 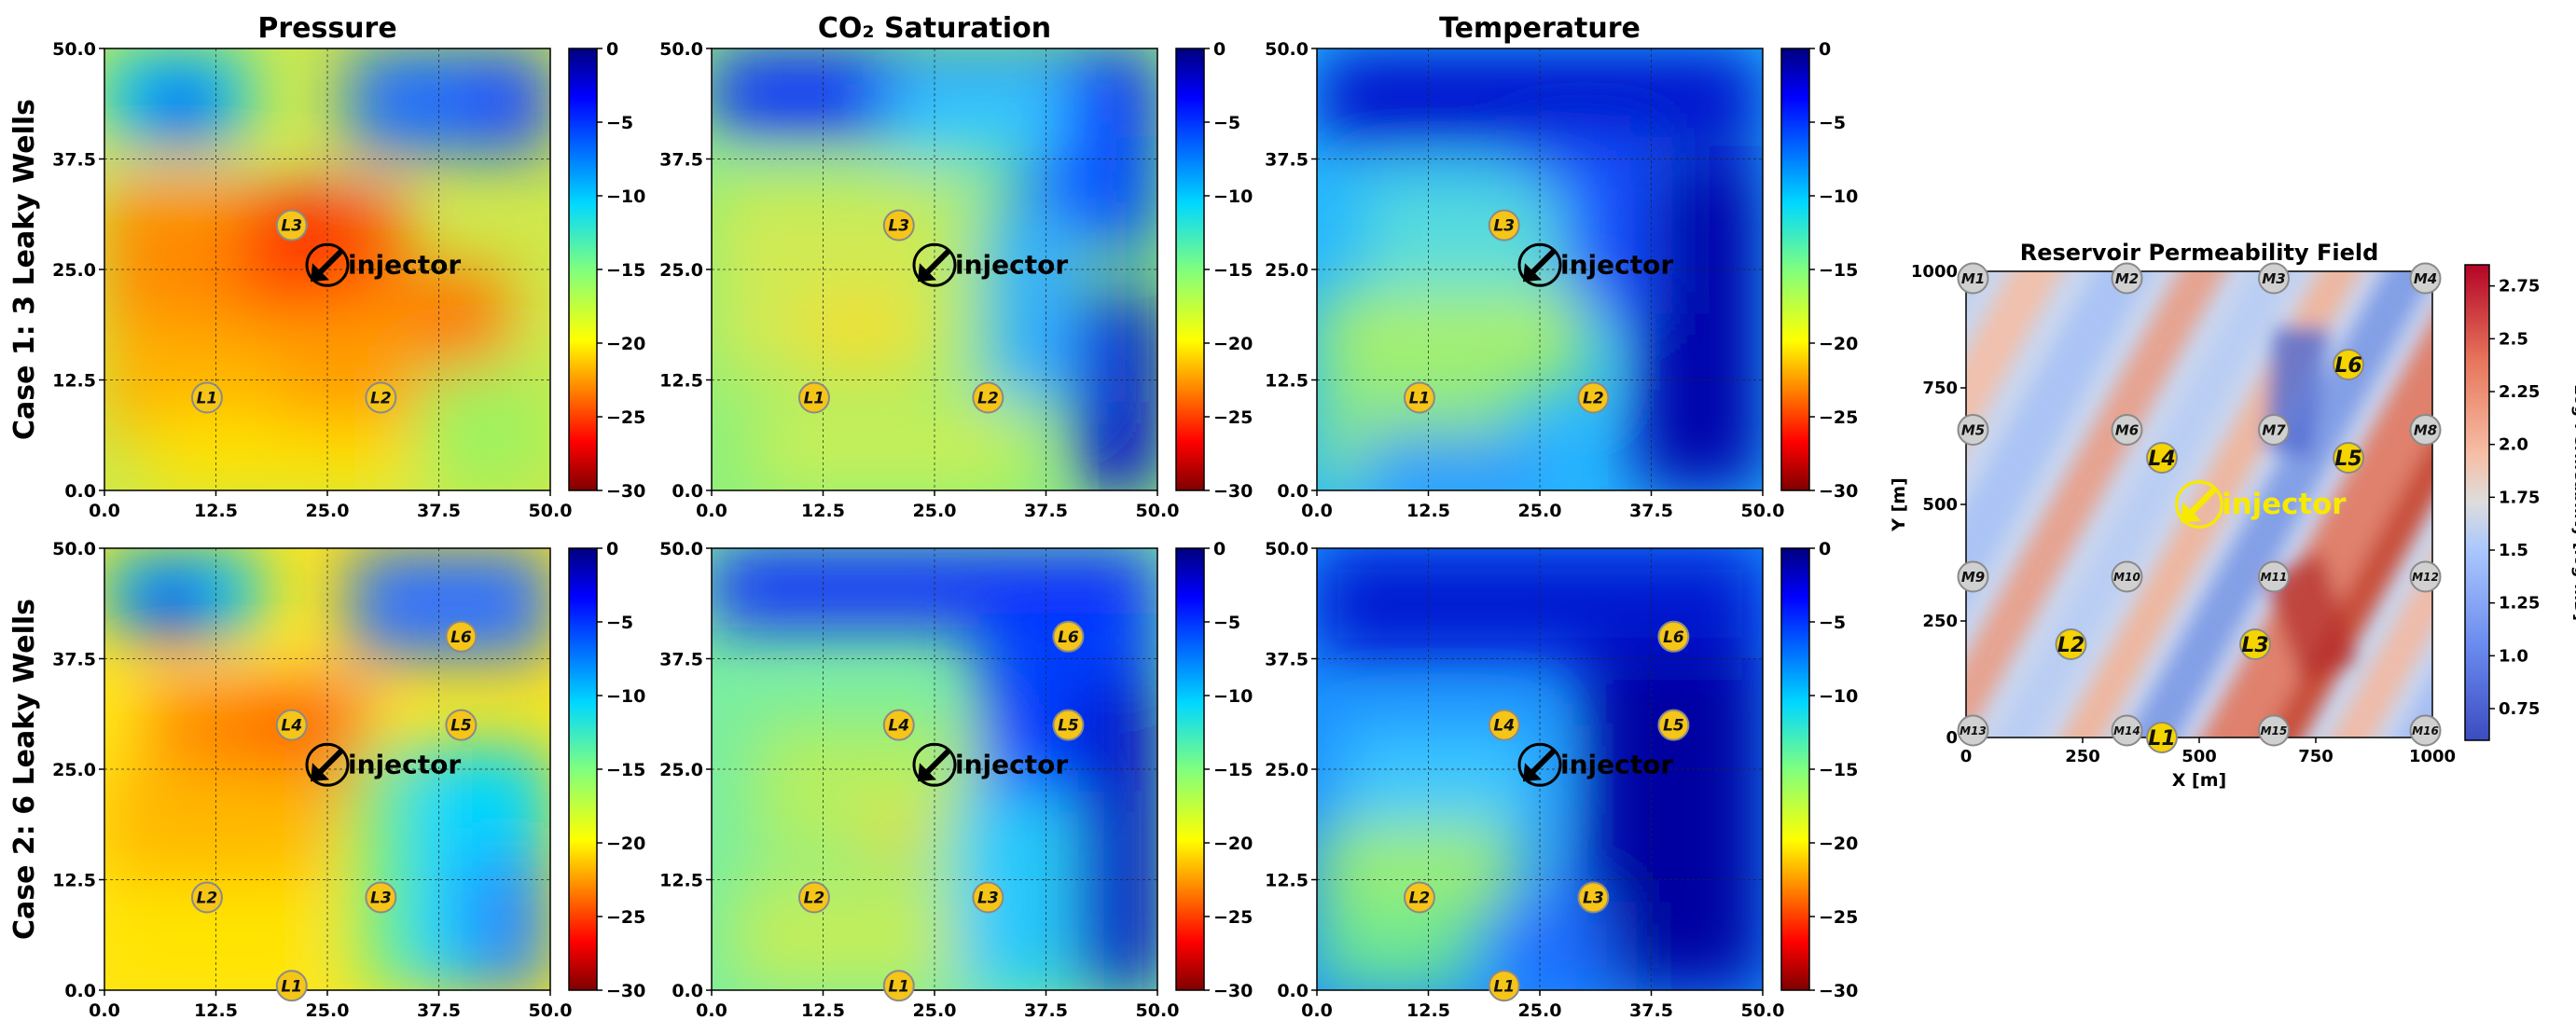 What do you see at coordinates (320, 772) in the screenshot?
I see `case2-pressure-injector-arrow-head` at bounding box center [320, 772].